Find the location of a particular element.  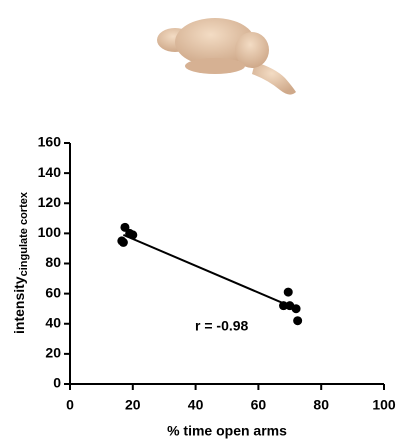

y-tick-label: 40 is located at coordinates (53, 322).